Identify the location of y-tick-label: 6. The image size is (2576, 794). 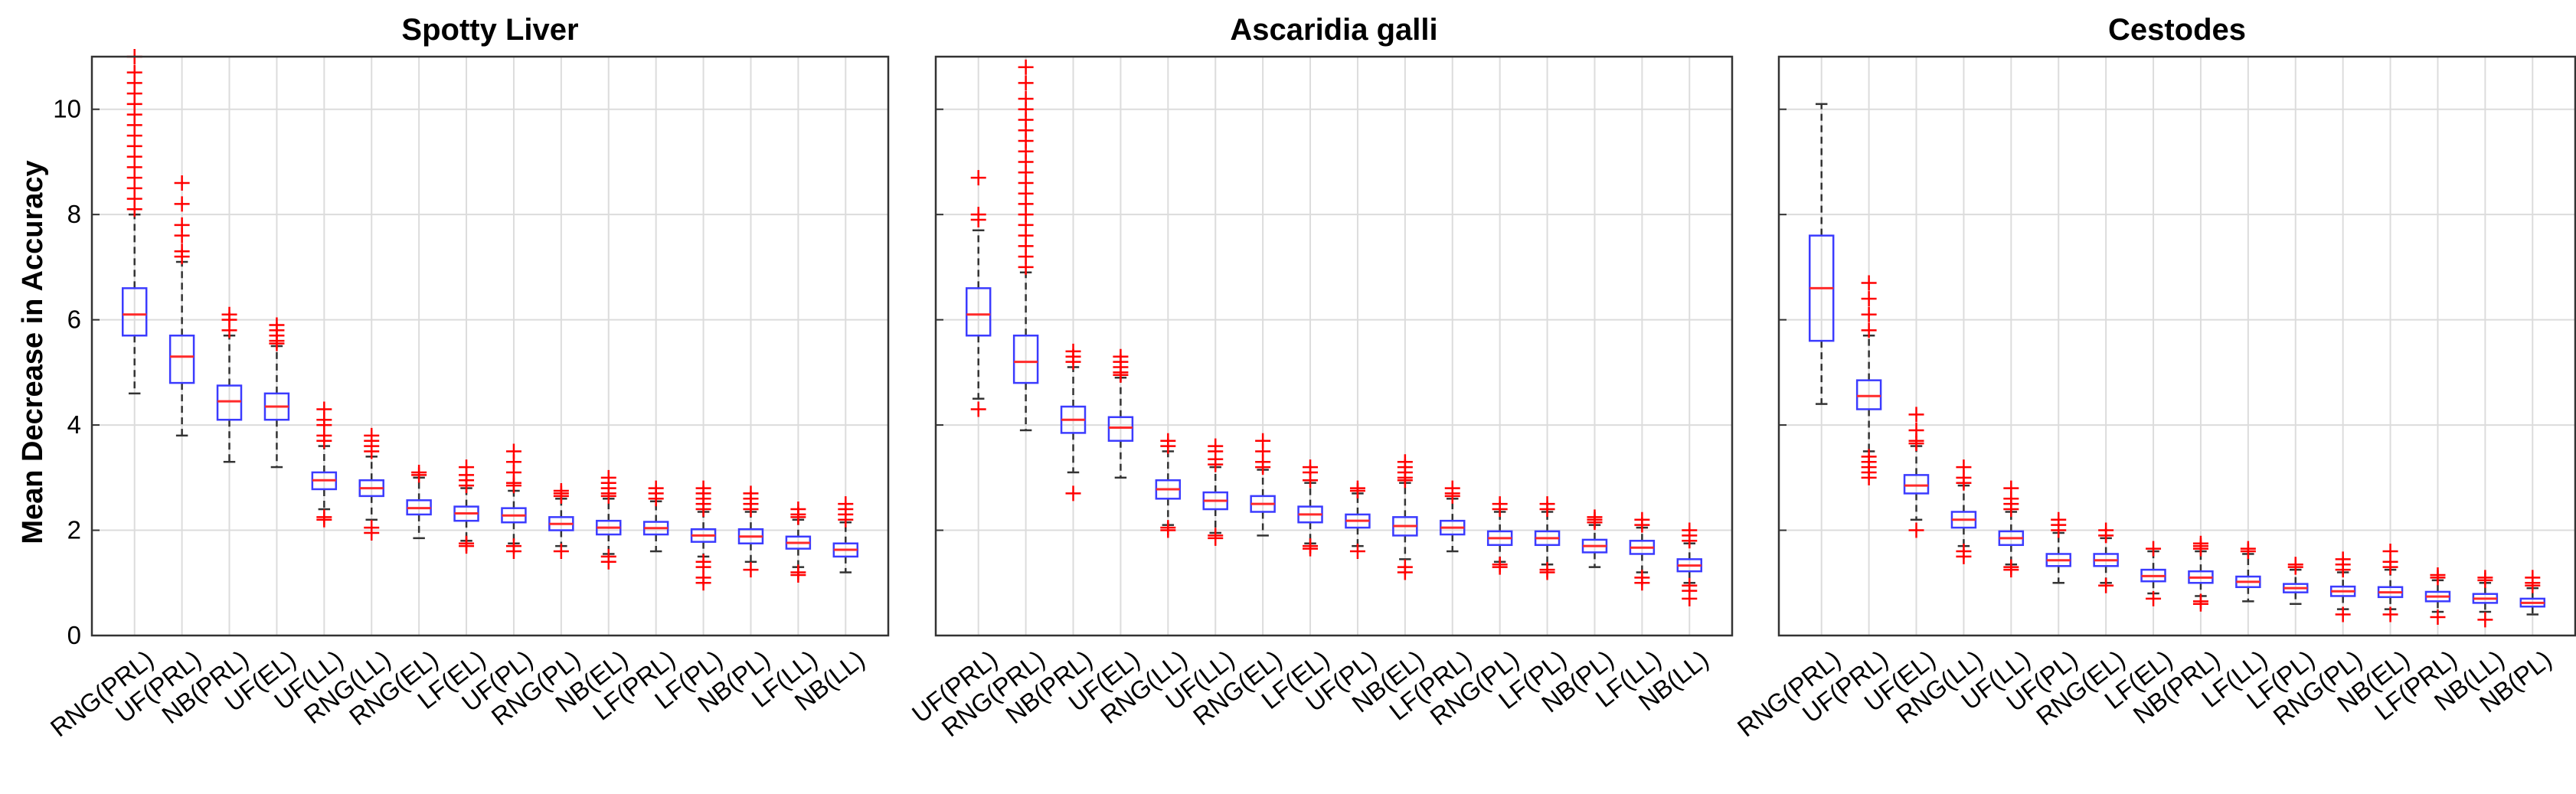
(74, 320).